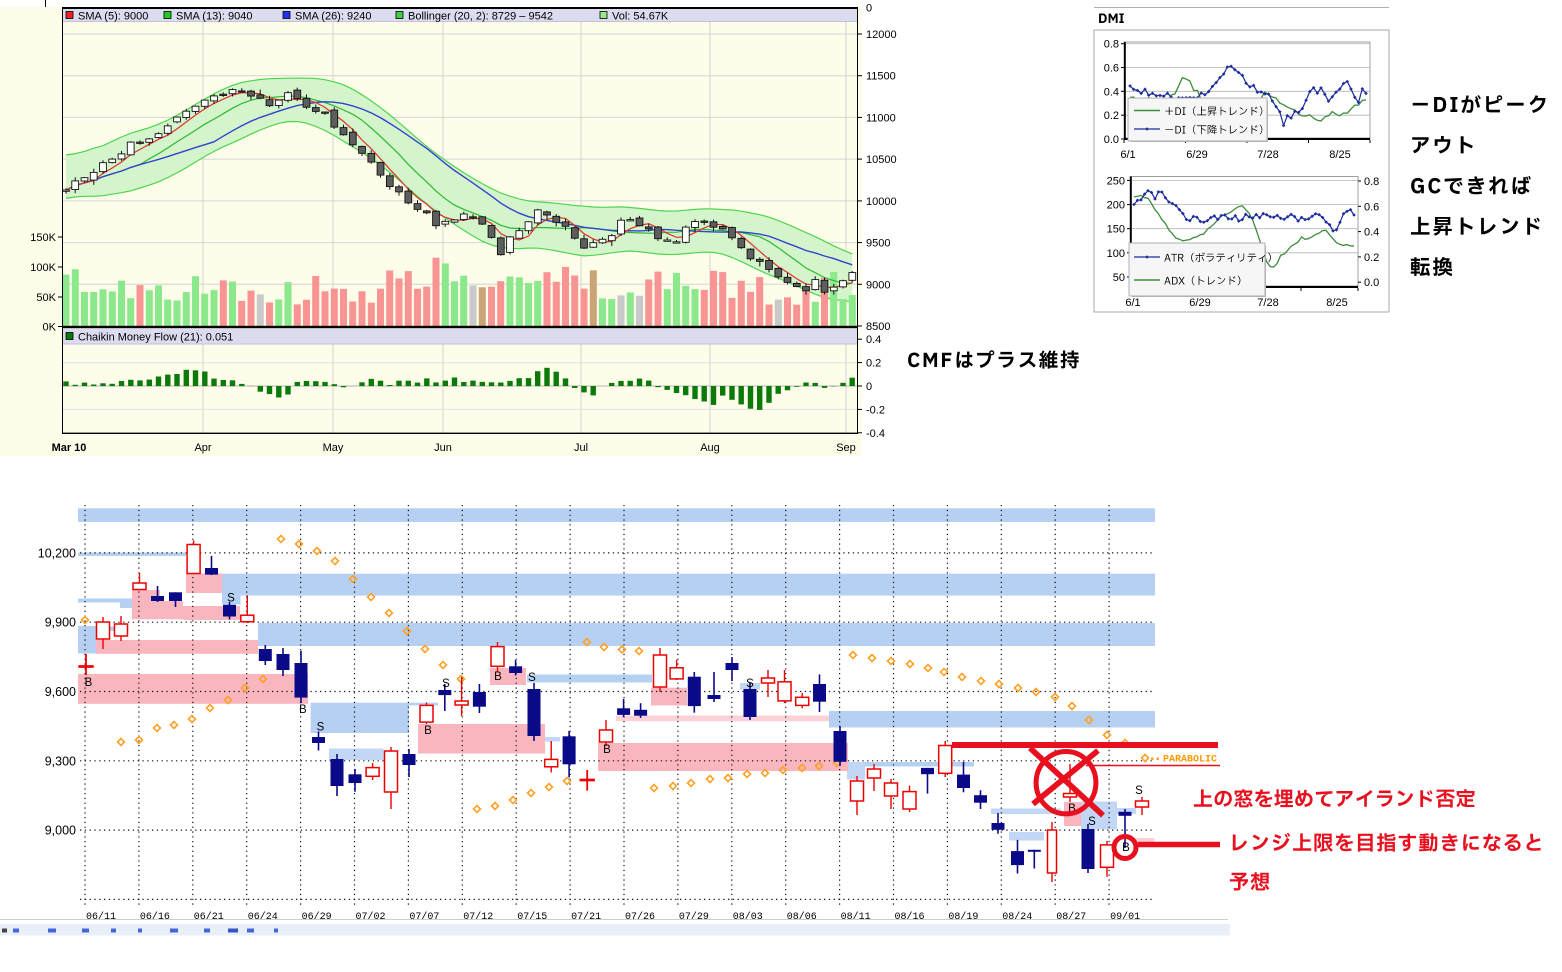 Image resolution: width=1562 pixels, height=972 pixels. Describe the element at coordinates (69, 448) in the screenshot. I see `svg-text: Mar 10` at that location.